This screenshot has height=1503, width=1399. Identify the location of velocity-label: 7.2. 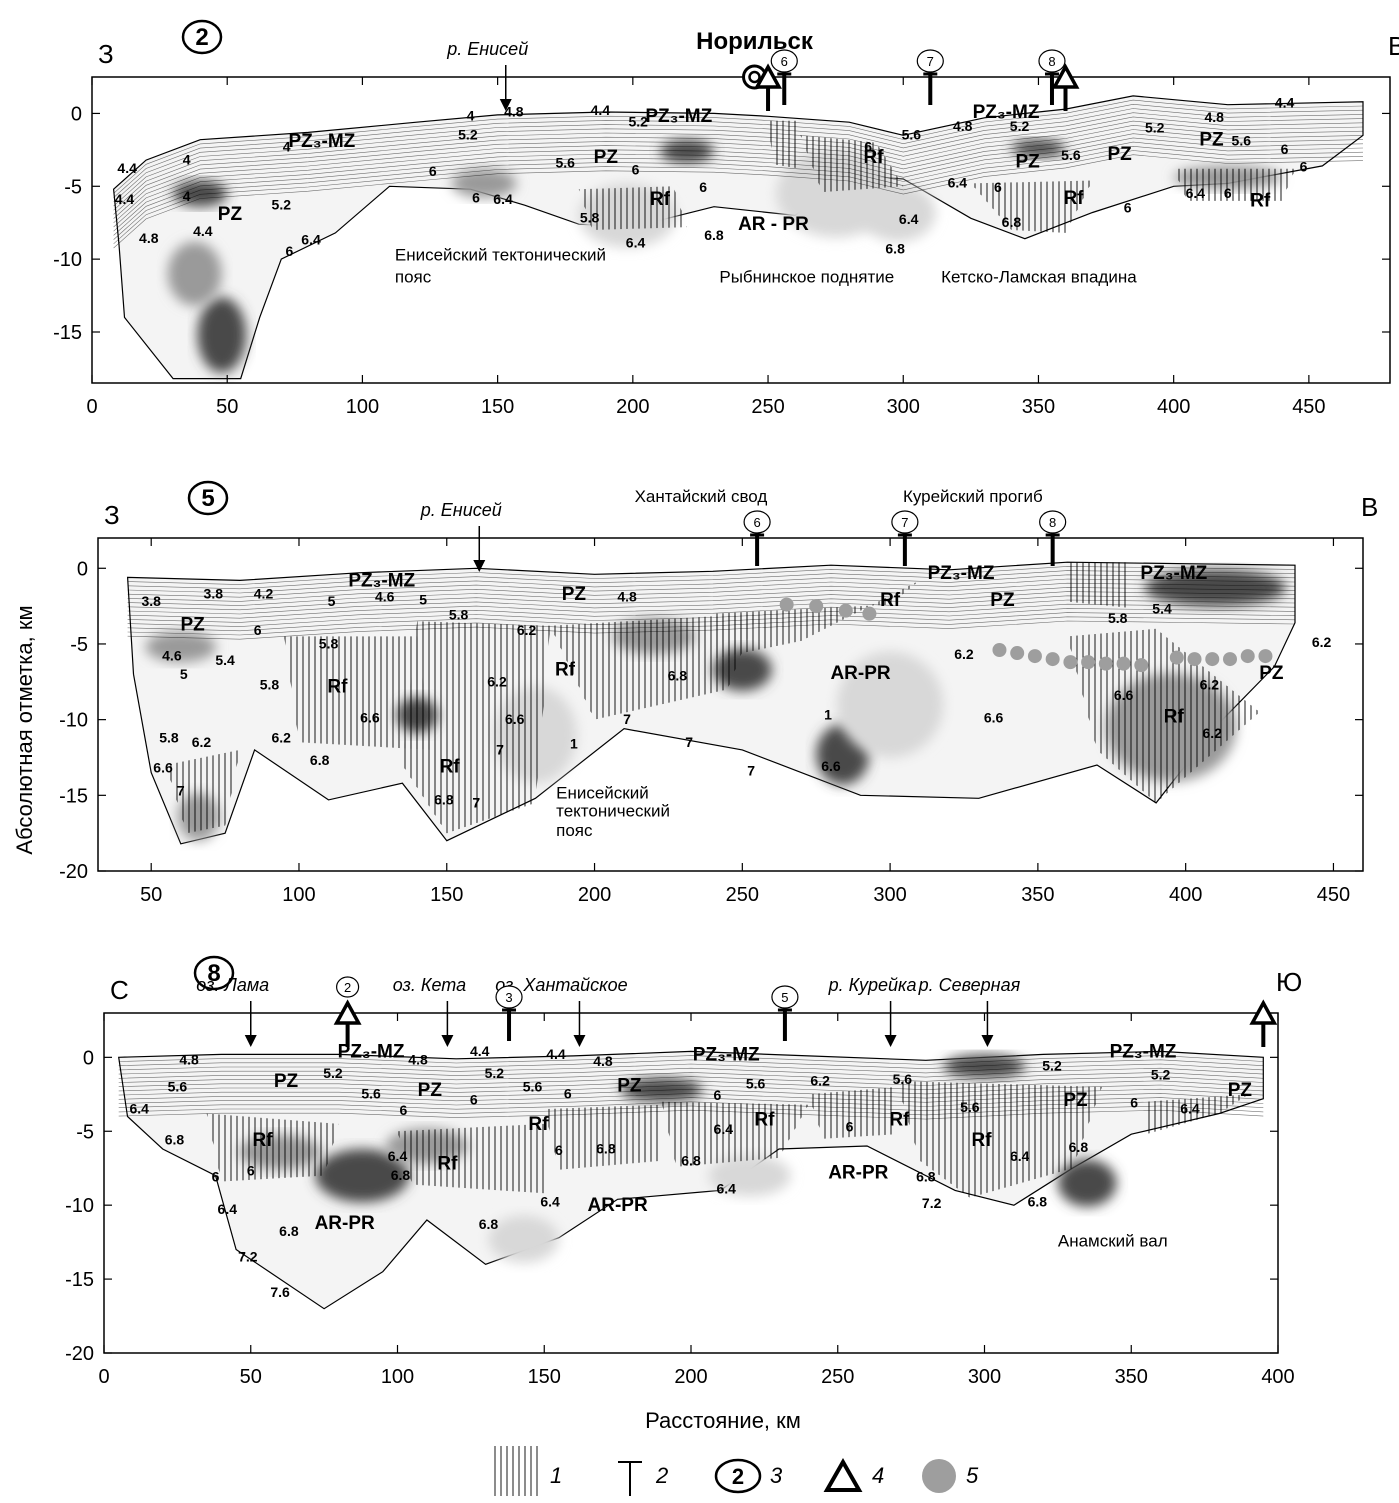
(248, 1256).